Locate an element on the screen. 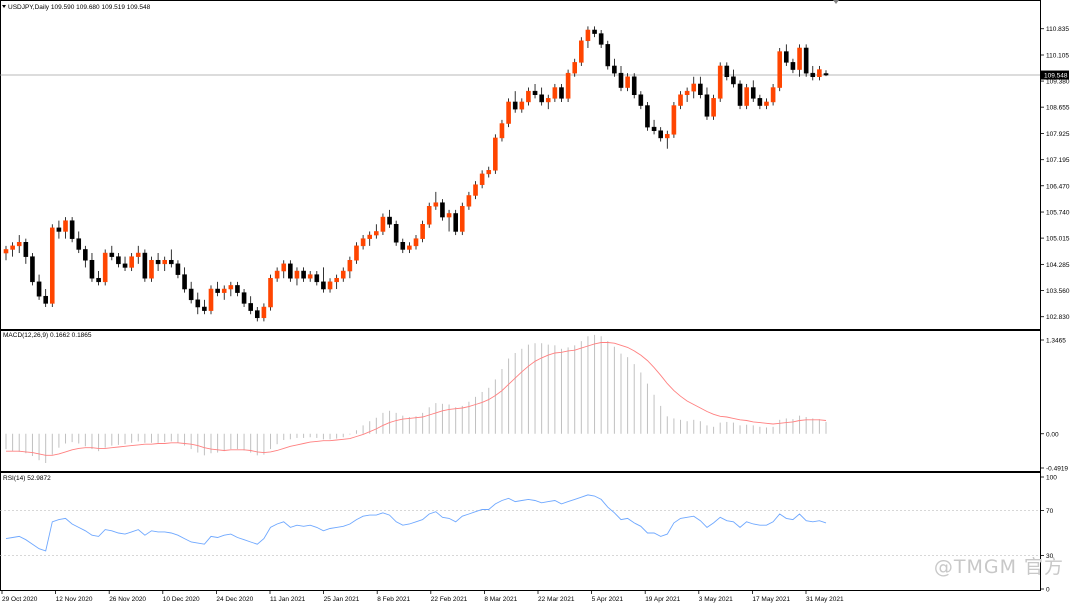  date-axis-label: 3 May 2021 is located at coordinates (716, 599).